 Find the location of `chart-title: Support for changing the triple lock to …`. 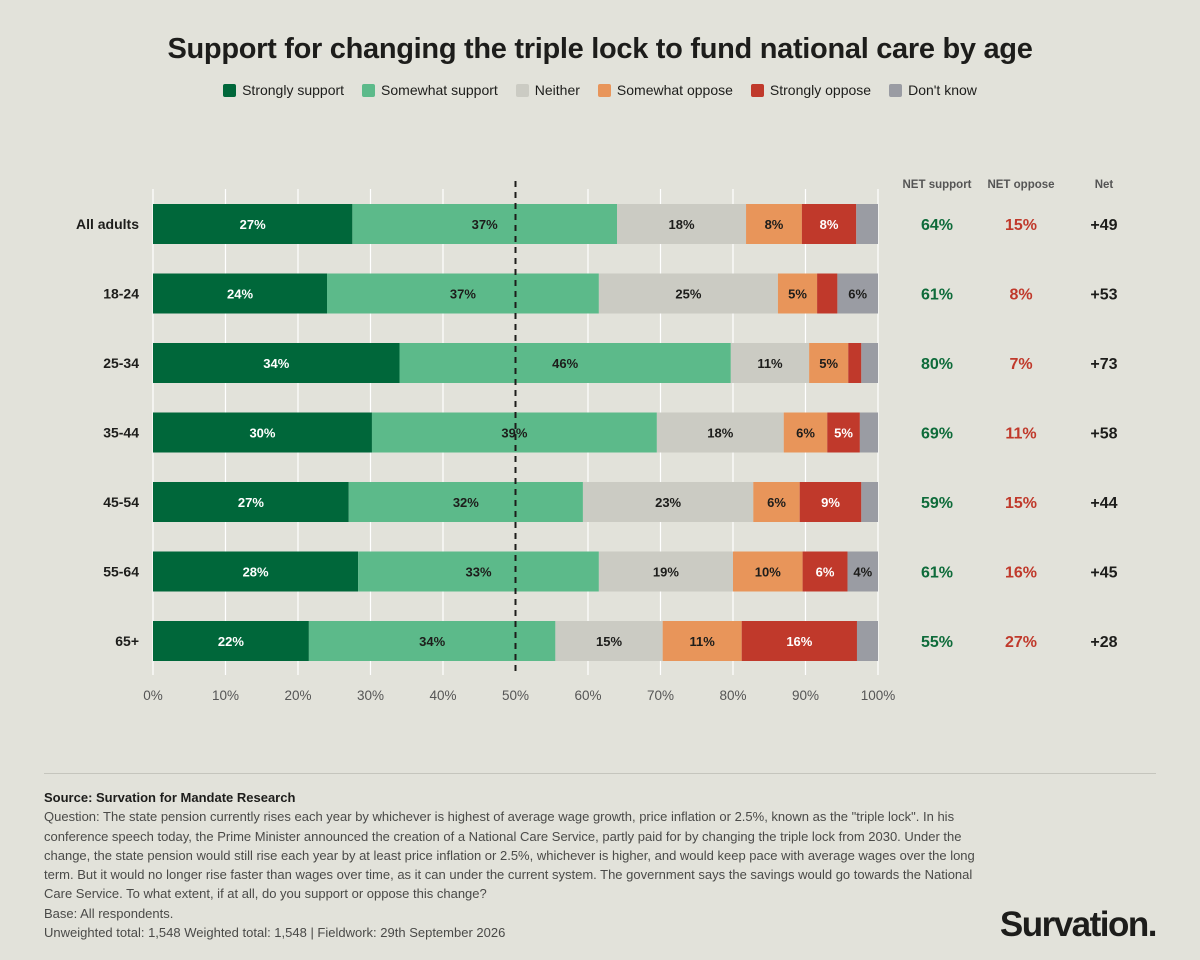

chart-title: Support for changing the triple lock to … is located at coordinates (600, 49).